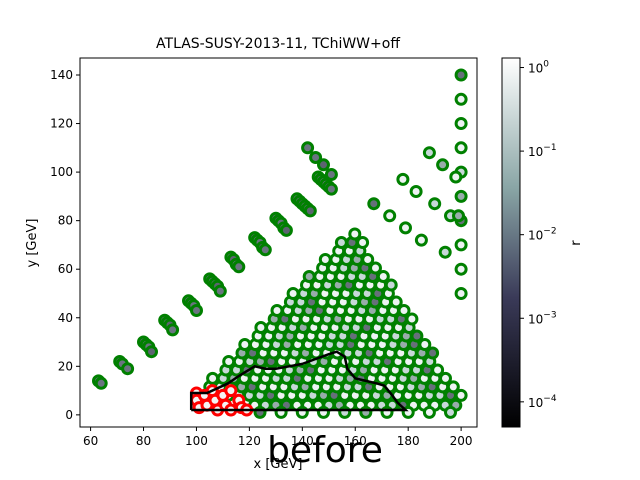 This screenshot has height=480, width=640. Describe the element at coordinates (325, 450) in the screenshot. I see `watermark-text: before` at that location.